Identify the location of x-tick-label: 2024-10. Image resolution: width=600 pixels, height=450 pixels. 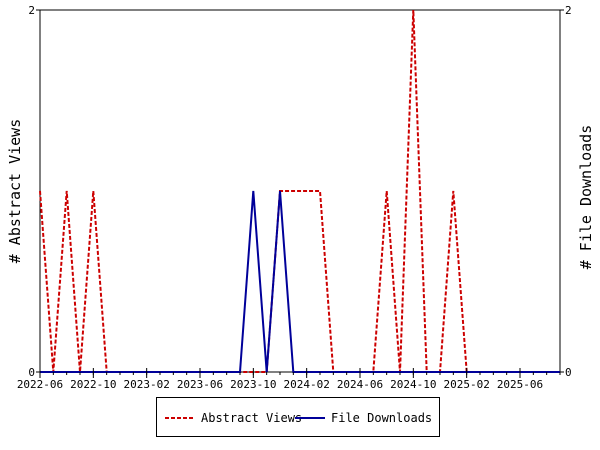
(413, 384).